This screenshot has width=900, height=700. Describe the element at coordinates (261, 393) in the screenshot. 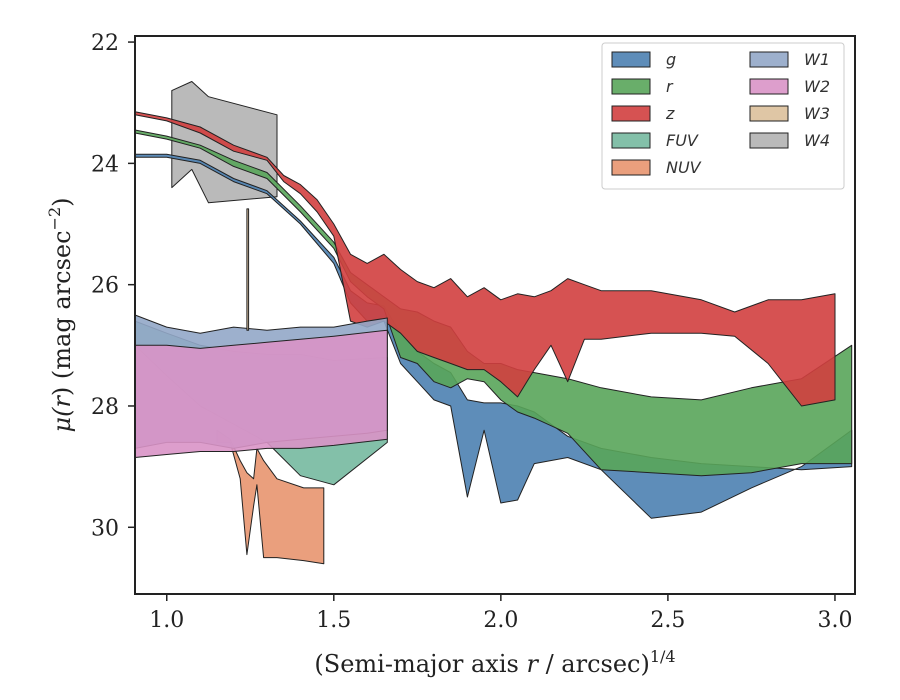

I see `series-band-w2` at that location.